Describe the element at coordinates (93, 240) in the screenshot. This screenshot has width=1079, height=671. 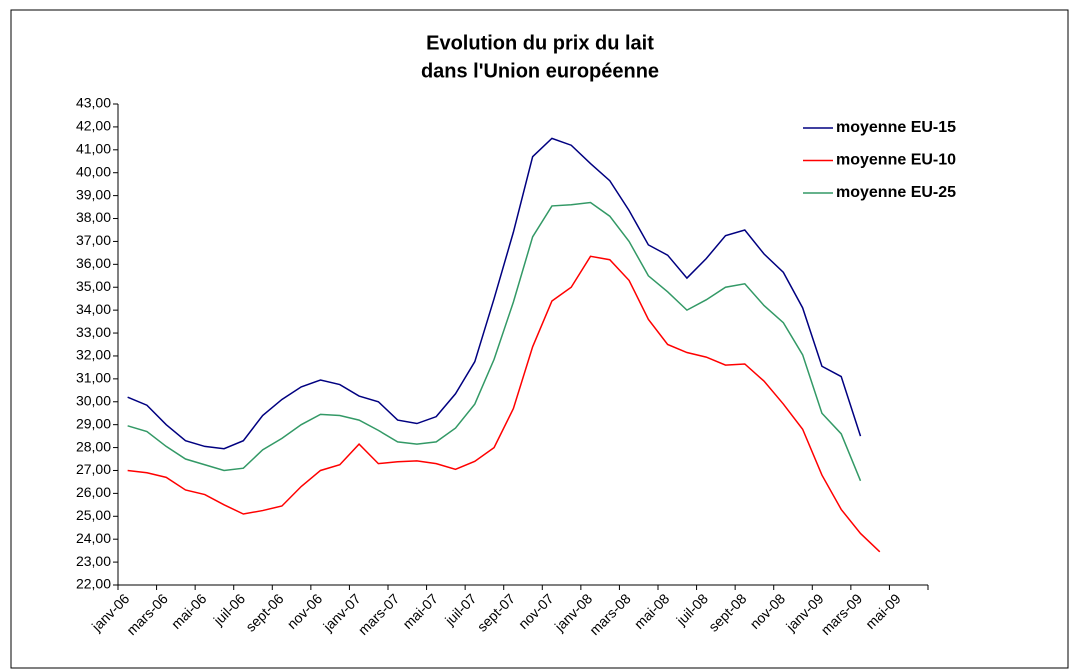
I see `y-tick-label: 37,00` at that location.